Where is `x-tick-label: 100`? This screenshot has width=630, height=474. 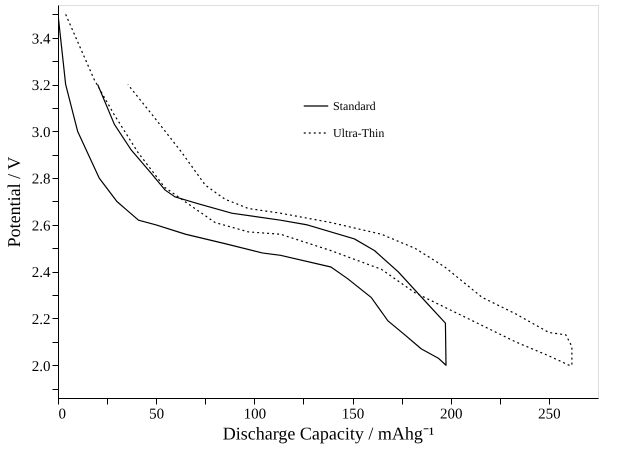
x-tick-label: 100 is located at coordinates (255, 414).